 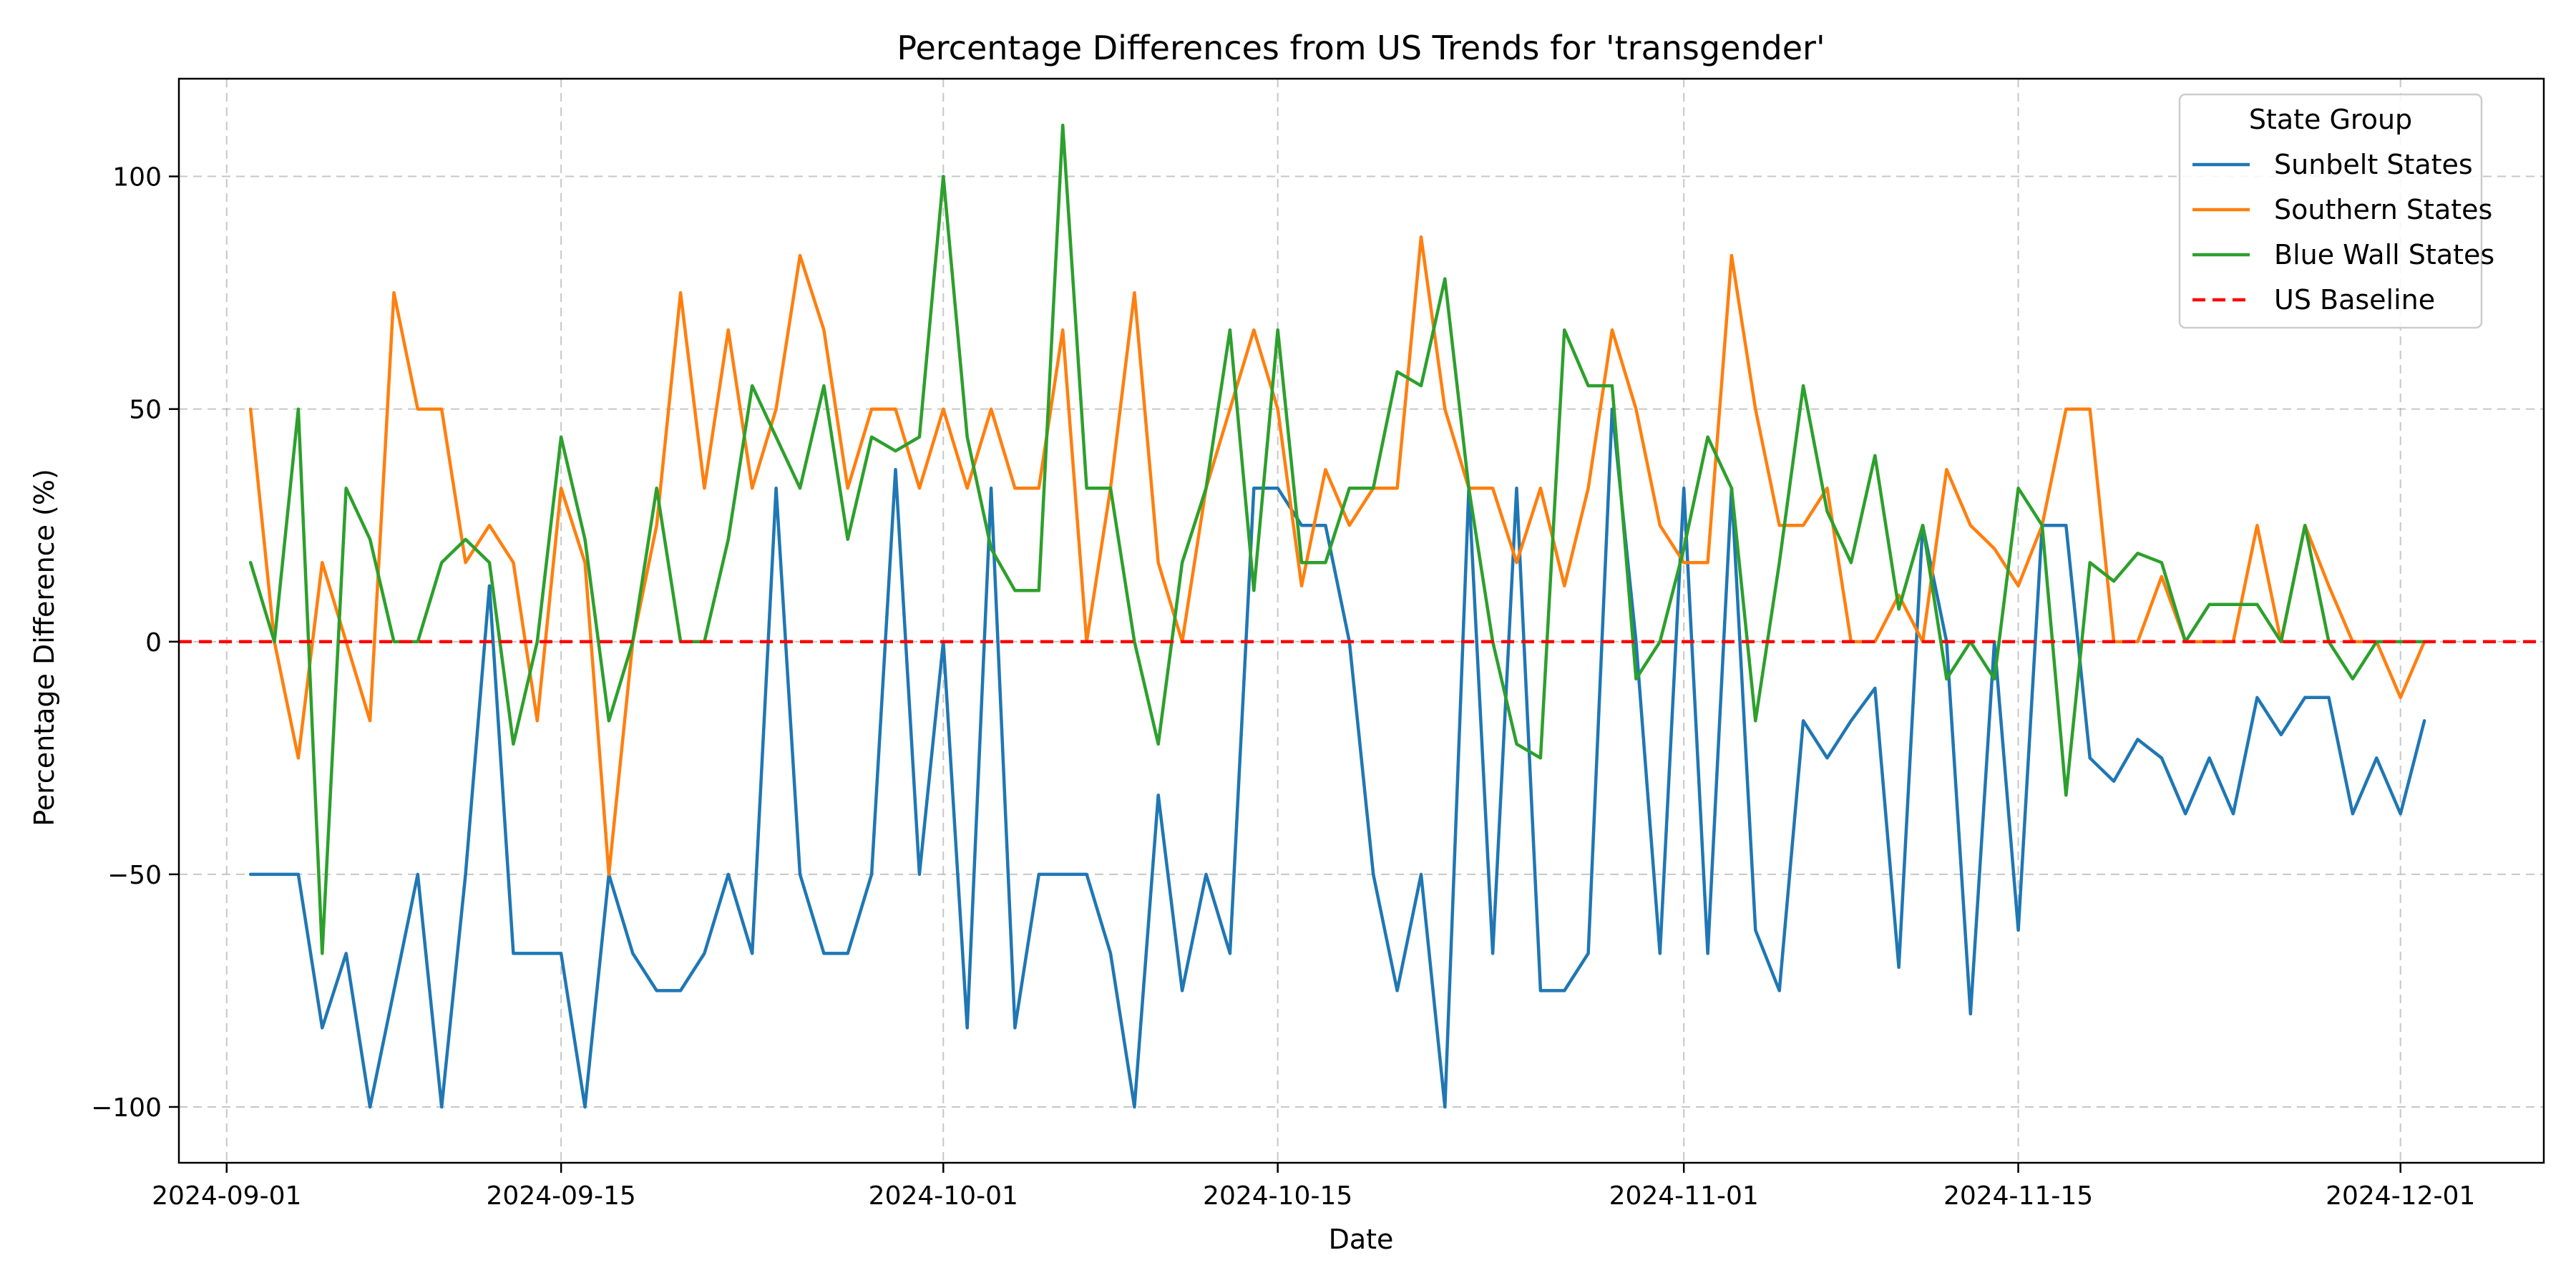 I want to click on legend-label: Southern States, so click(x=2383, y=209).